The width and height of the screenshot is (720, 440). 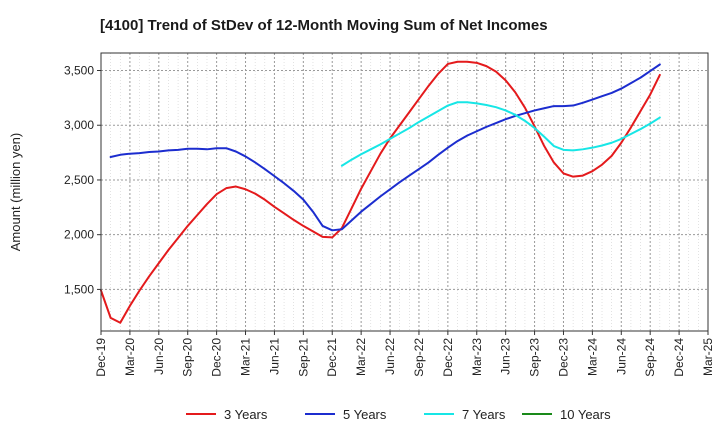 I want to click on y-tick-label: 3,500, so click(x=79, y=71).